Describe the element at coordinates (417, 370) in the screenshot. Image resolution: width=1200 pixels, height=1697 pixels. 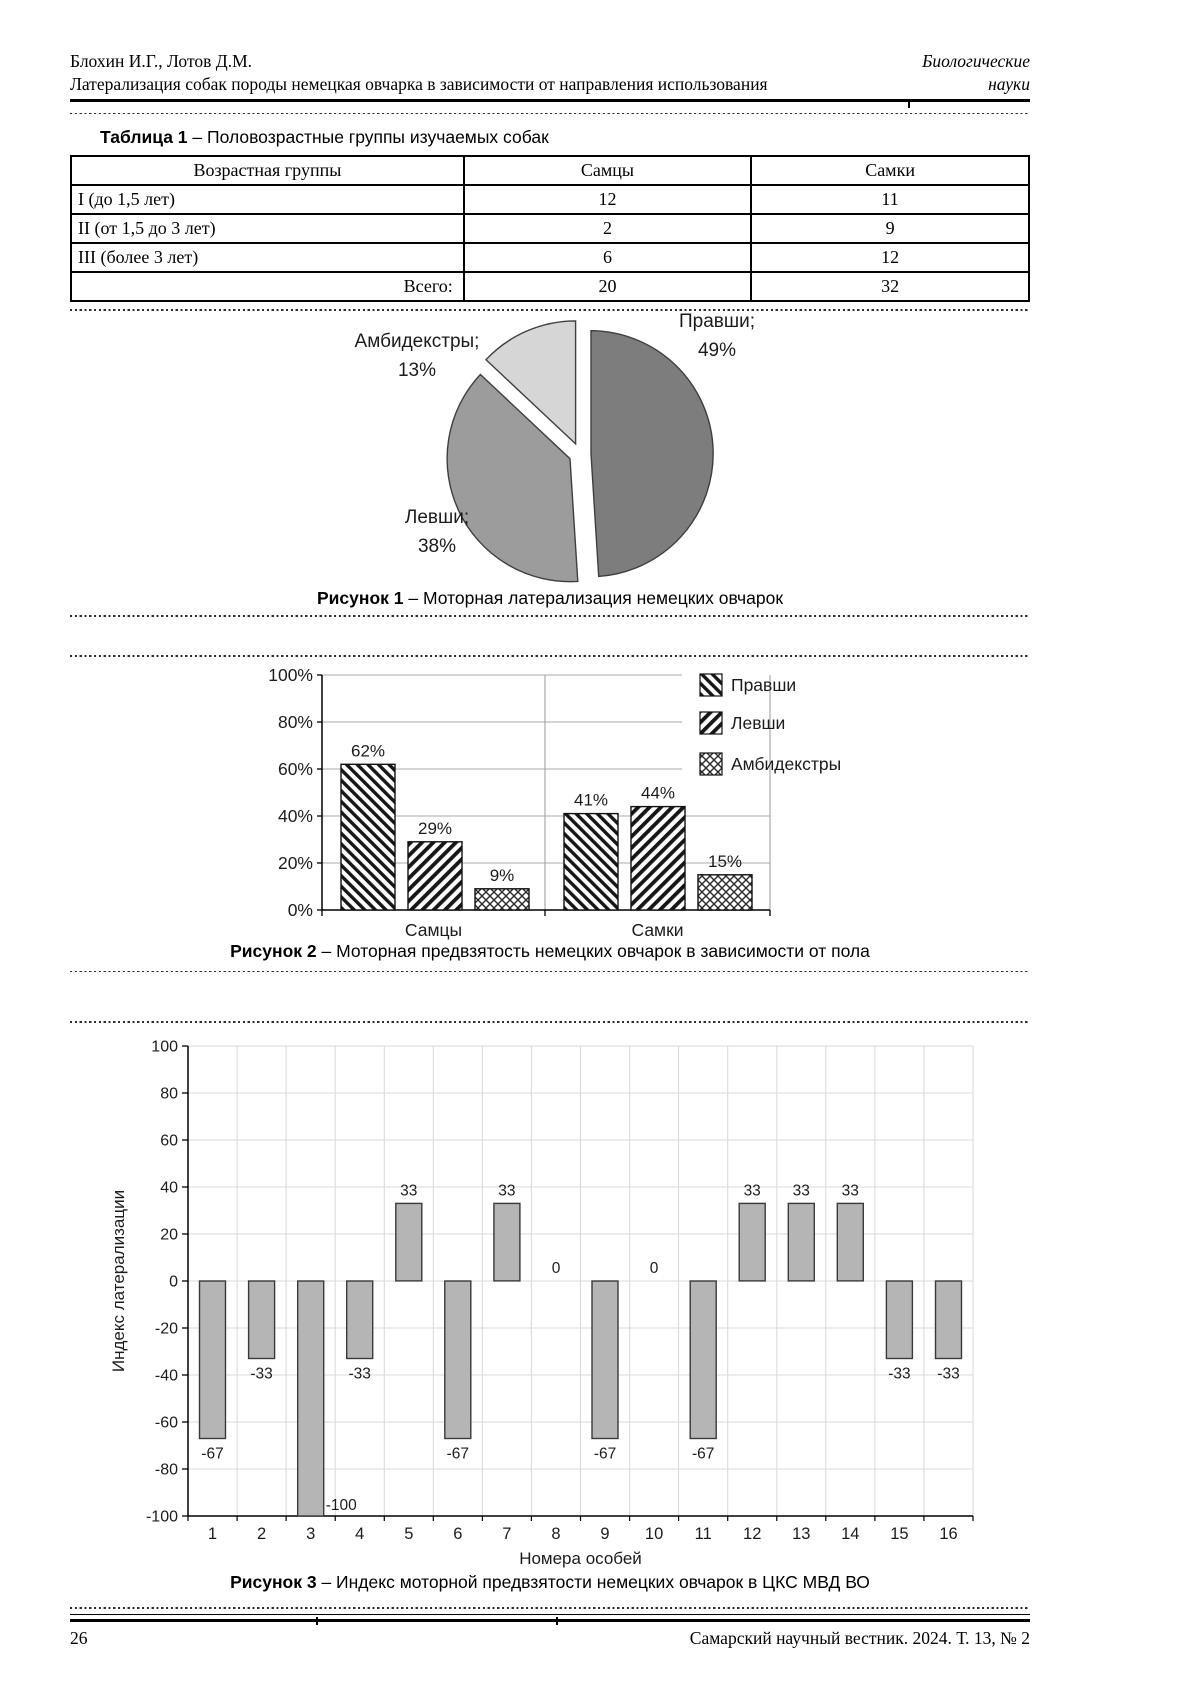
I see `pie-slice-value: 13%` at that location.